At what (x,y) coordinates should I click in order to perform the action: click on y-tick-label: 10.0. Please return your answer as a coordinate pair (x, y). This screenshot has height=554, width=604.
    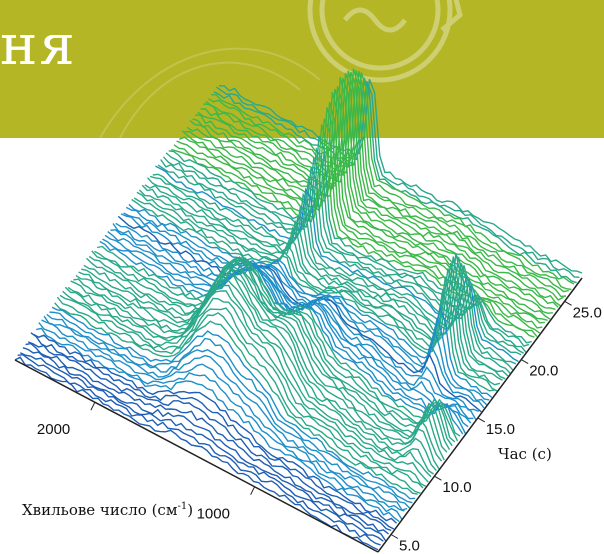
    Looking at the image, I should click on (456, 487).